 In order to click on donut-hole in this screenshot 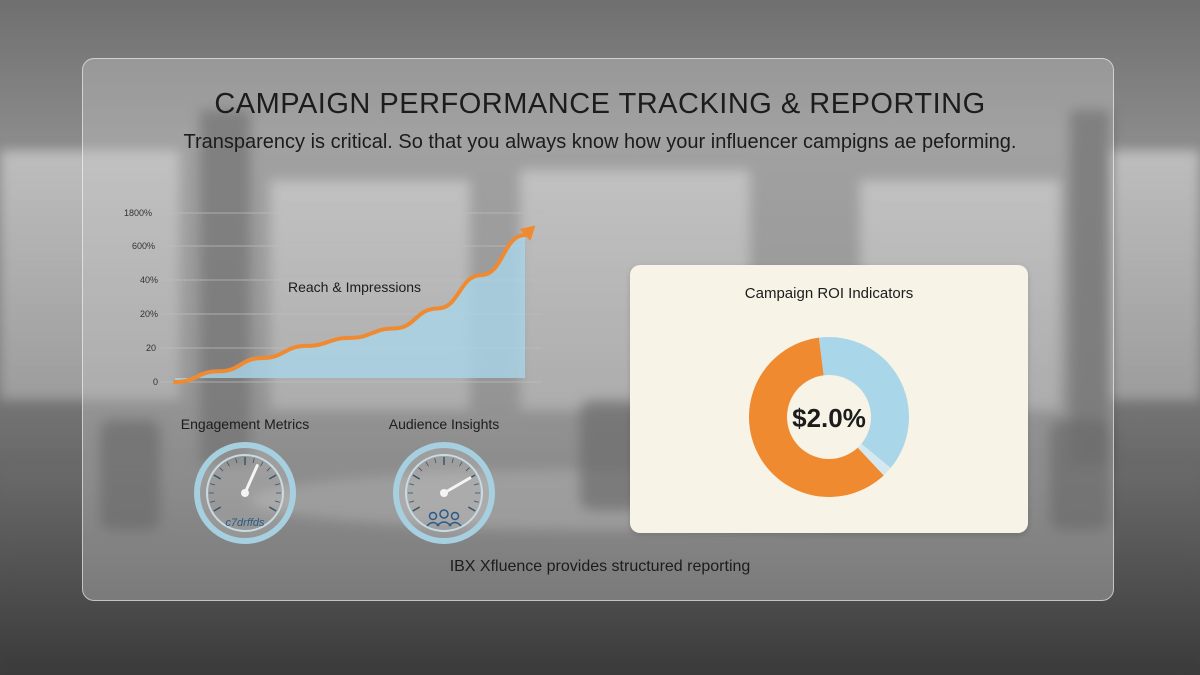, I will do `click(829, 417)`.